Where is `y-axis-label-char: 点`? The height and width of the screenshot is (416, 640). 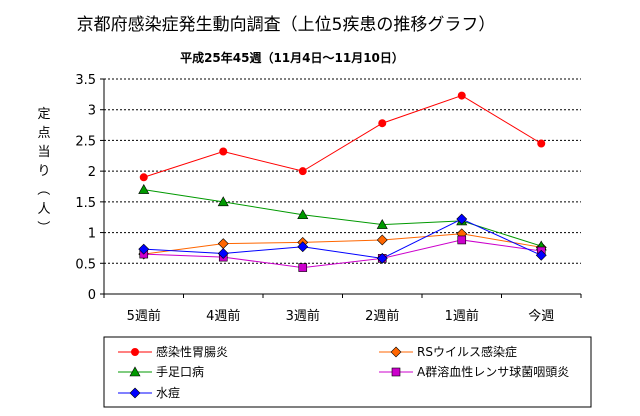 y-axis-label-char: 点 is located at coordinates (43, 133).